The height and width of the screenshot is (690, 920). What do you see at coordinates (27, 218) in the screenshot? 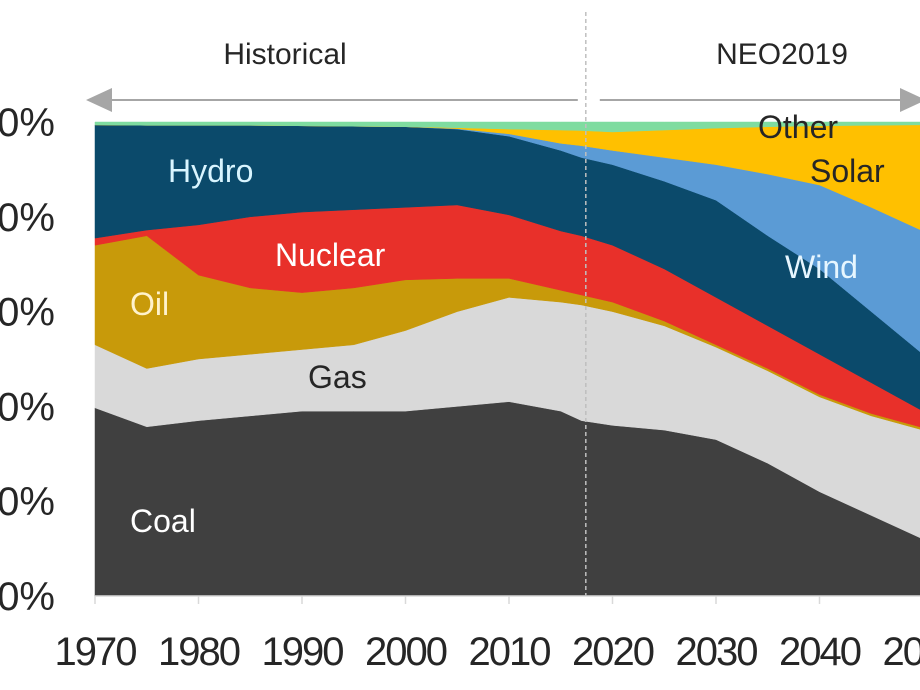
I see `y-tick-label: 80%` at bounding box center [27, 218].